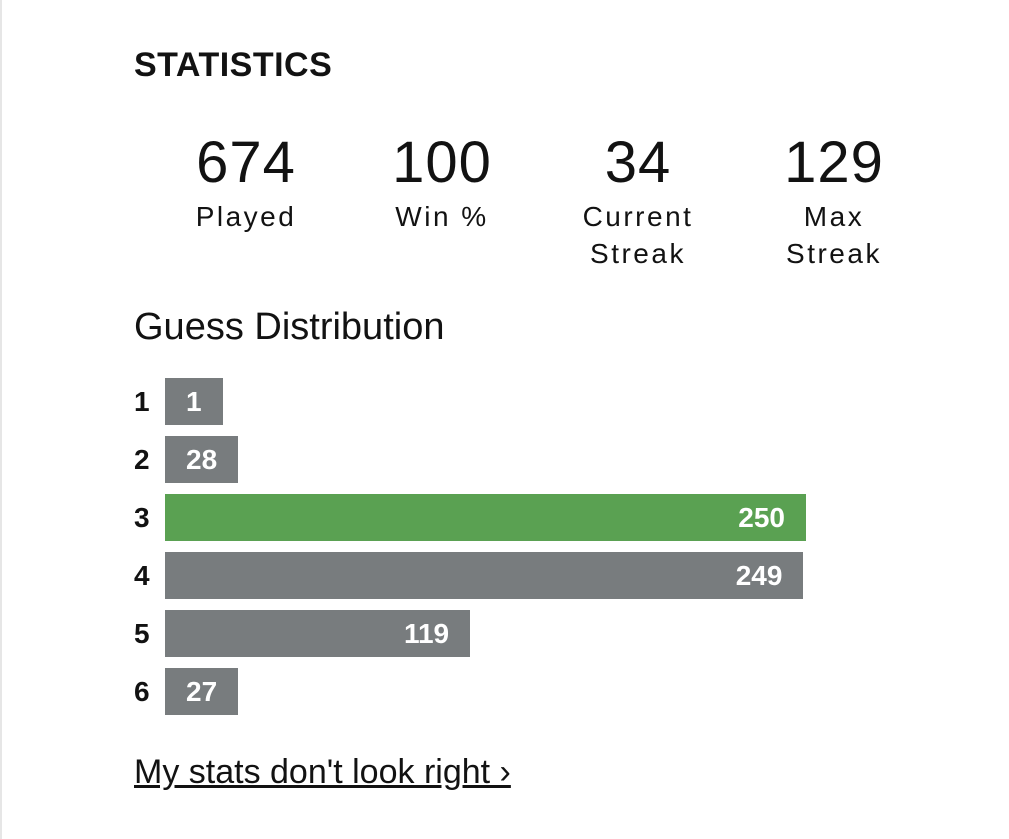 Image resolution: width=1009 pixels, height=839 pixels. I want to click on stat: 674 Played, so click(246, 200).